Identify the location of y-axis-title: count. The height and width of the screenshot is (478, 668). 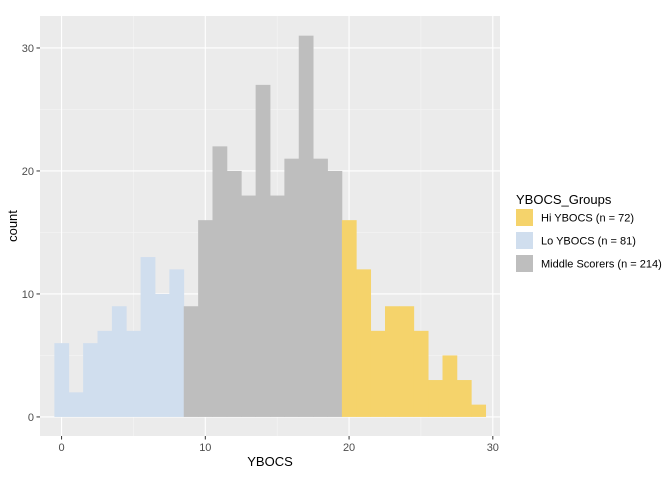
(12, 226).